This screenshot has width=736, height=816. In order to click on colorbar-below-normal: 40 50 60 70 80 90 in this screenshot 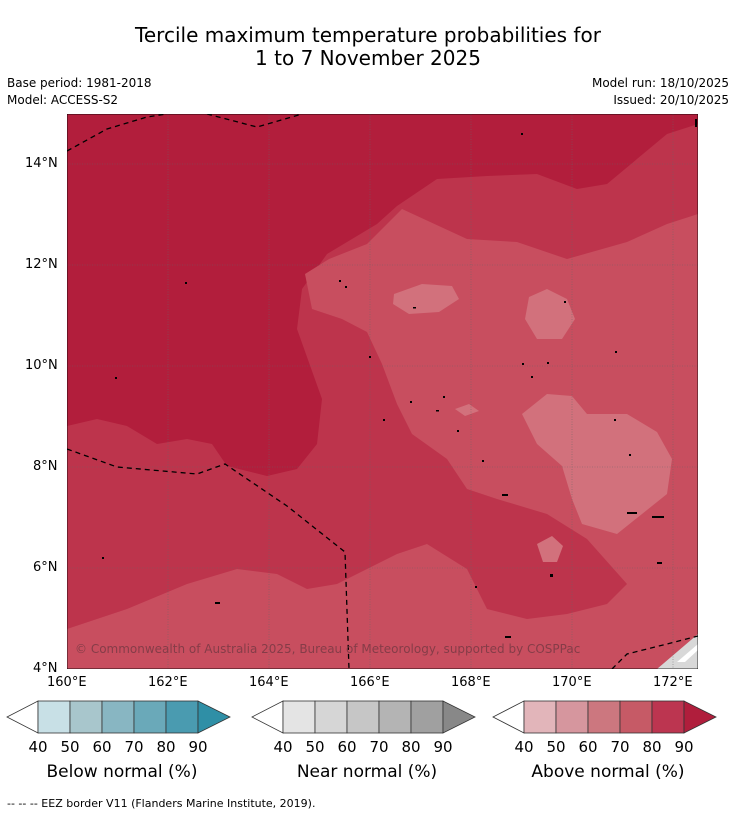, I will do `click(118, 728)`.